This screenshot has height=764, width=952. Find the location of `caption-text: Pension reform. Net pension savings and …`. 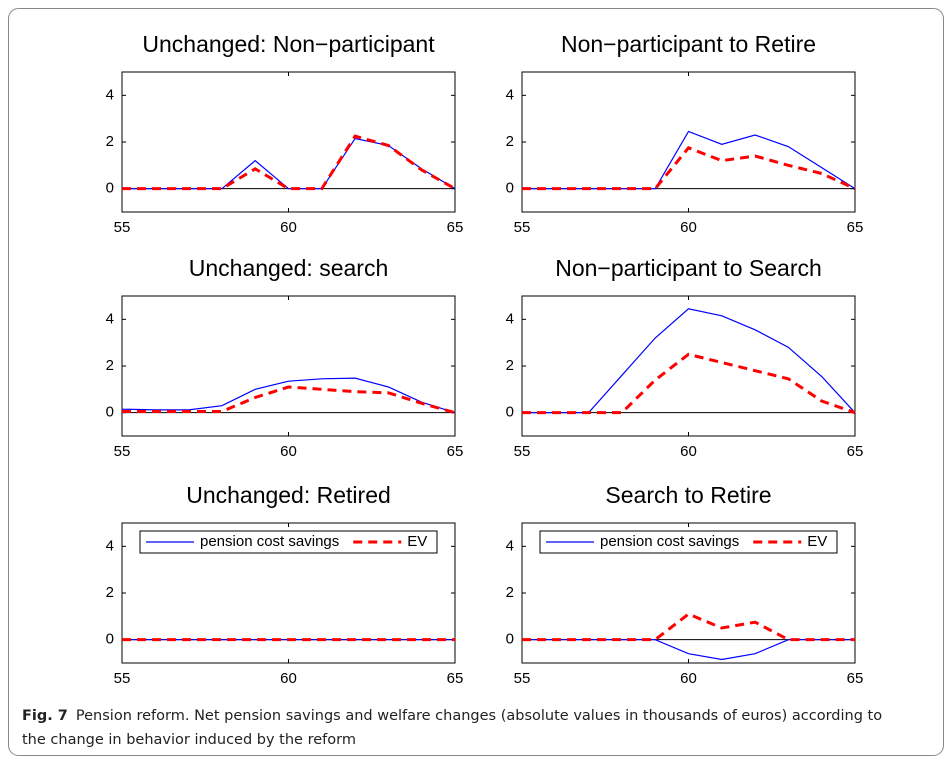

caption-text: Pension reform. Net pension savings and … is located at coordinates (452, 728).